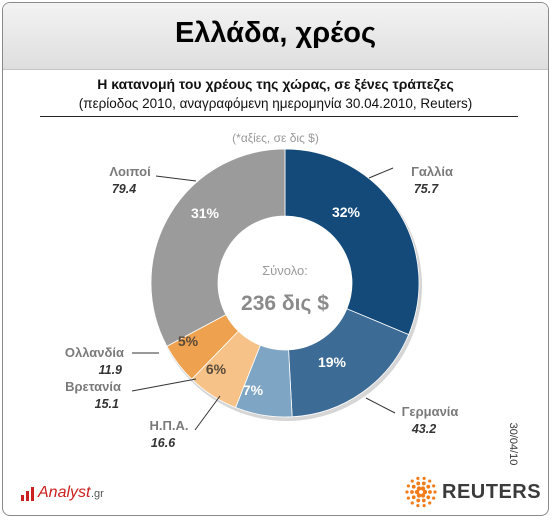  I want to click on analyst-logo-text: Analyst, so click(64, 492).